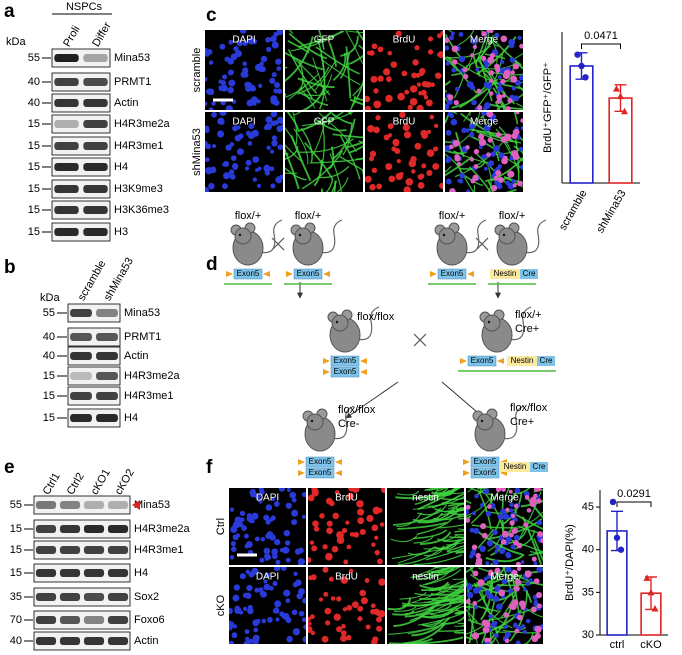 Image resolution: width=682 pixels, height=655 pixels. I want to click on mouse-head, so click(492, 323).